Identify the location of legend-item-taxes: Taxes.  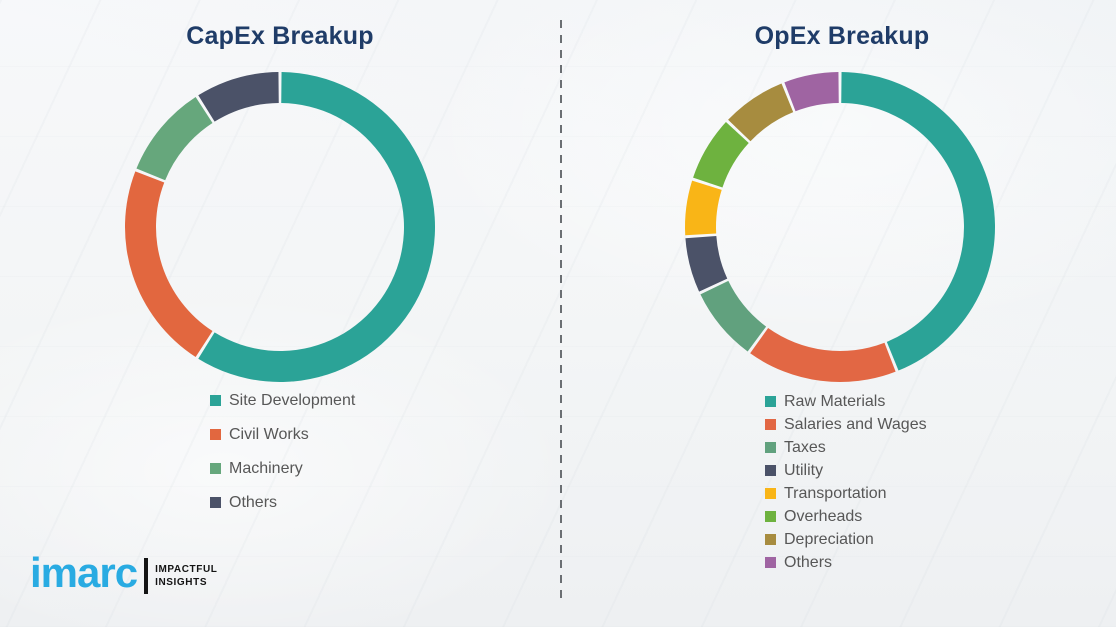
(846, 447).